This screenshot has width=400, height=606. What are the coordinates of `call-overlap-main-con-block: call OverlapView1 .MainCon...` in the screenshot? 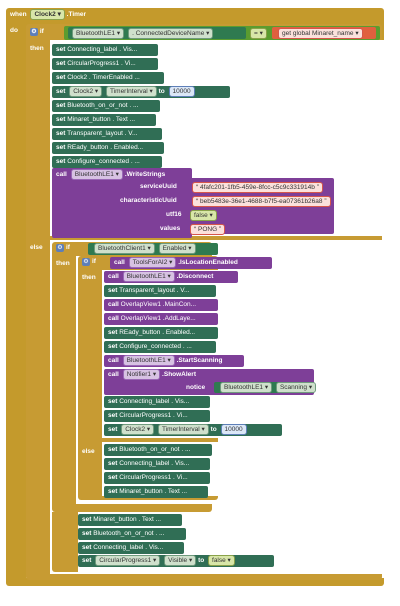 It's located at (161, 305).